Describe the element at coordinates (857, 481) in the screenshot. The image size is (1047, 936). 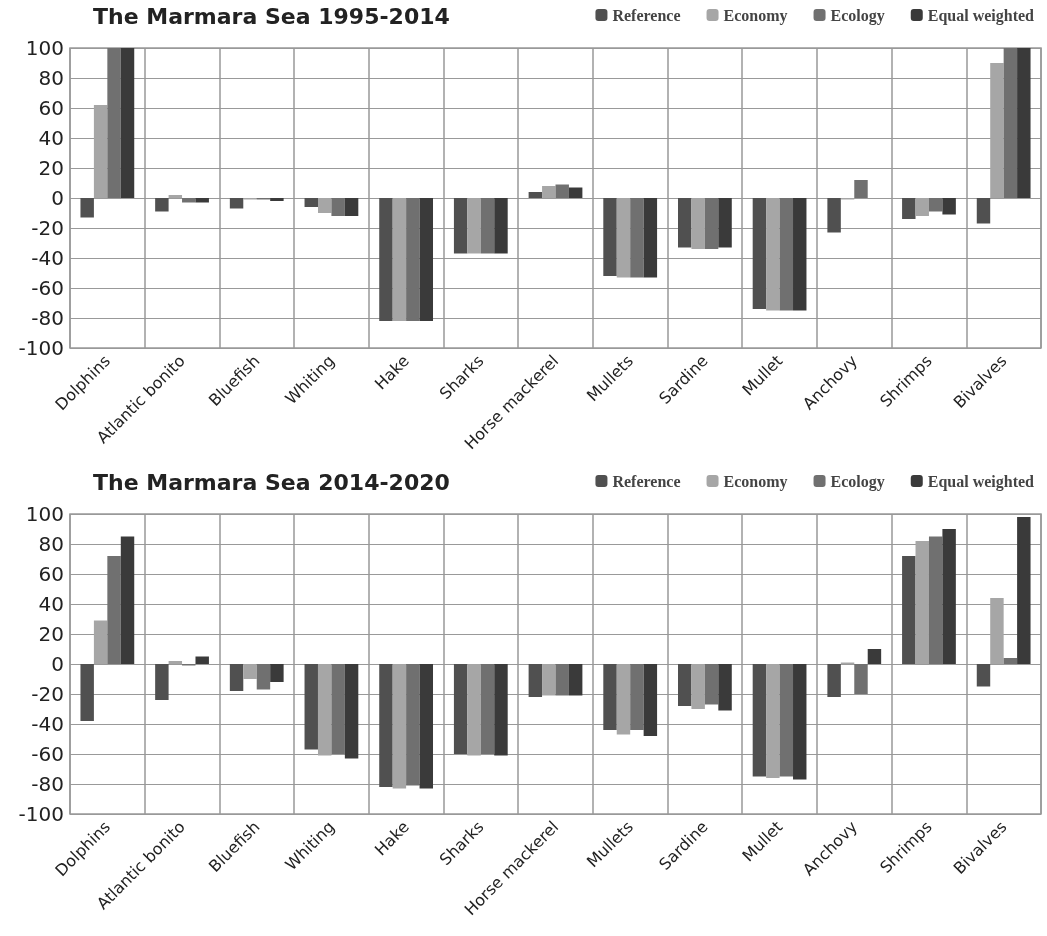
I see `legend-label: Ecology` at that location.